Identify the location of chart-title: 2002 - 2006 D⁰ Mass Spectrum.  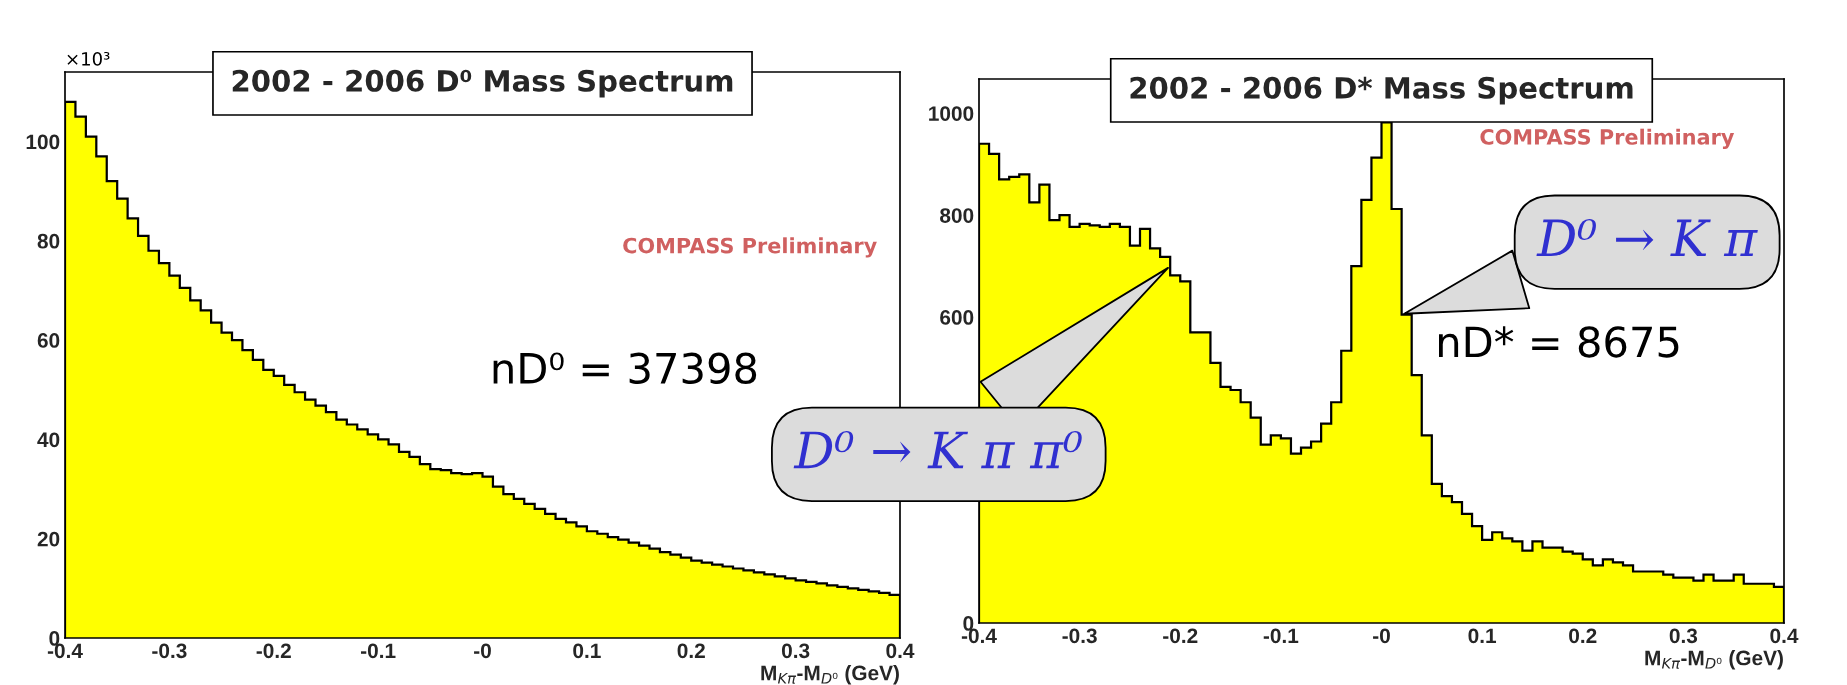
(482, 83).